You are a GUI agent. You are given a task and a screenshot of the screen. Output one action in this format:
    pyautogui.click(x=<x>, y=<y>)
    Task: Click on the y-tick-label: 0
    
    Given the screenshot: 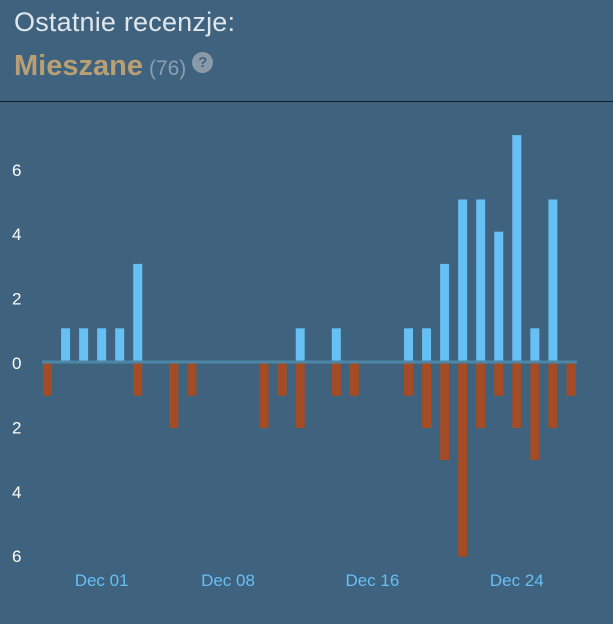 What is the action you would take?
    pyautogui.click(x=16, y=363)
    